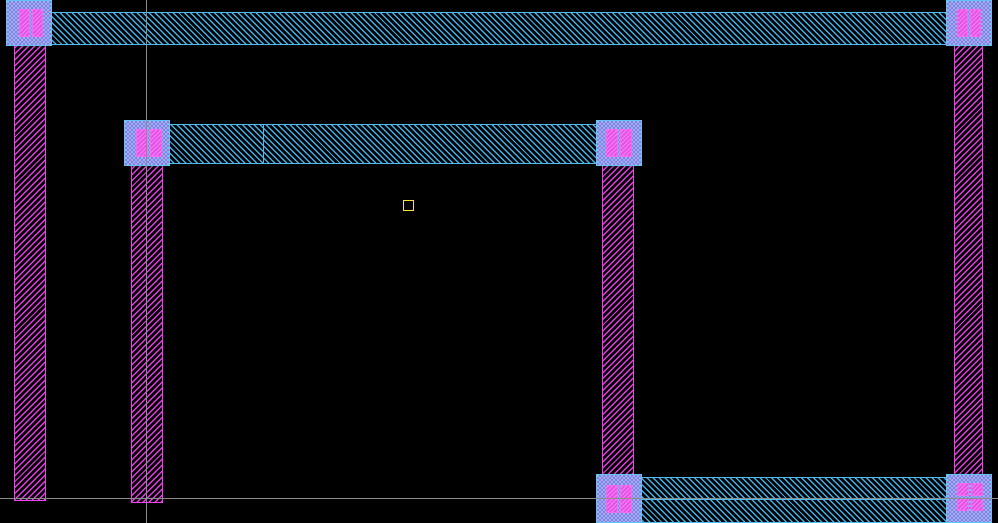 This screenshot has width=998, height=523. I want to click on metal2-middle-post, so click(618, 313).